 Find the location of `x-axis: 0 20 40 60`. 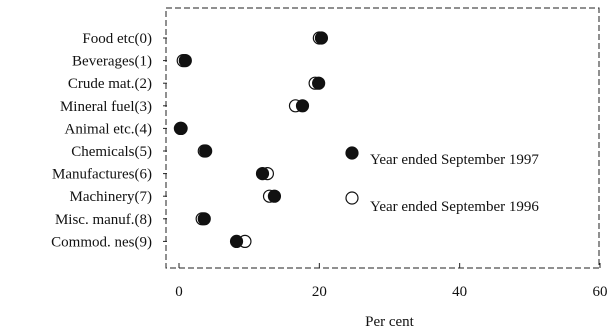

x-axis: 0 20 40 60 is located at coordinates (391, 281).